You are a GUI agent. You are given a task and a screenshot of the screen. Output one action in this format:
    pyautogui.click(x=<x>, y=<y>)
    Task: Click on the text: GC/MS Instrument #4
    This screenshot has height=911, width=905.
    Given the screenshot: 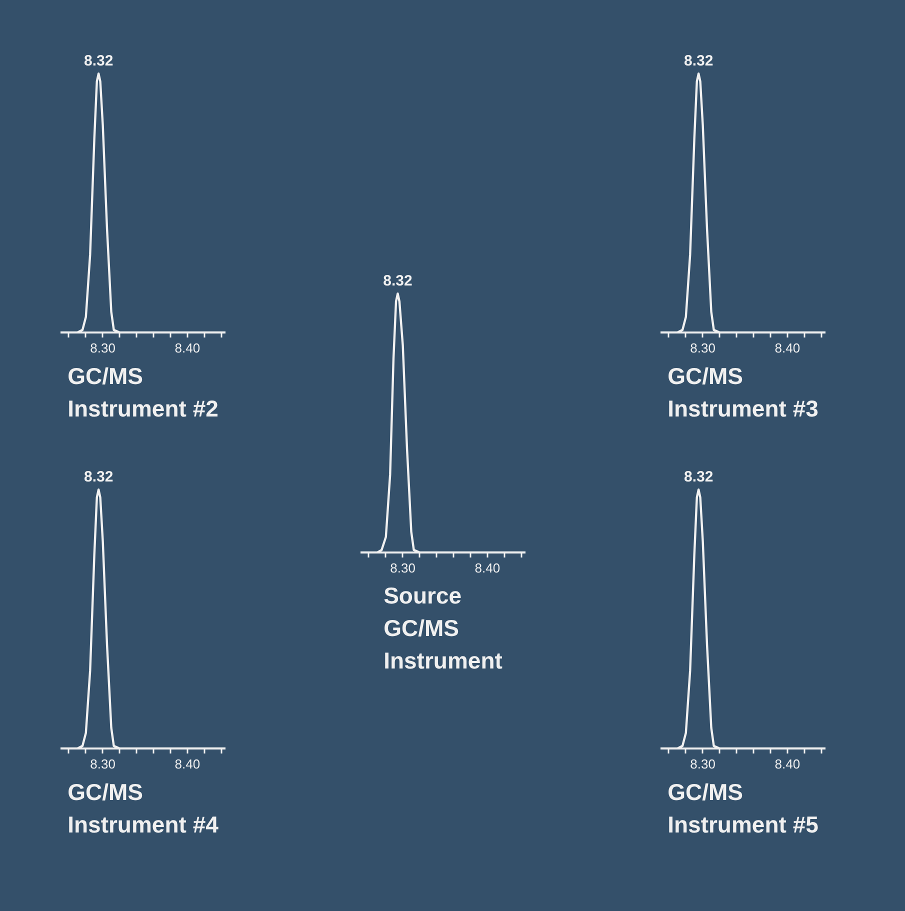 What is the action you would take?
    pyautogui.click(x=143, y=808)
    